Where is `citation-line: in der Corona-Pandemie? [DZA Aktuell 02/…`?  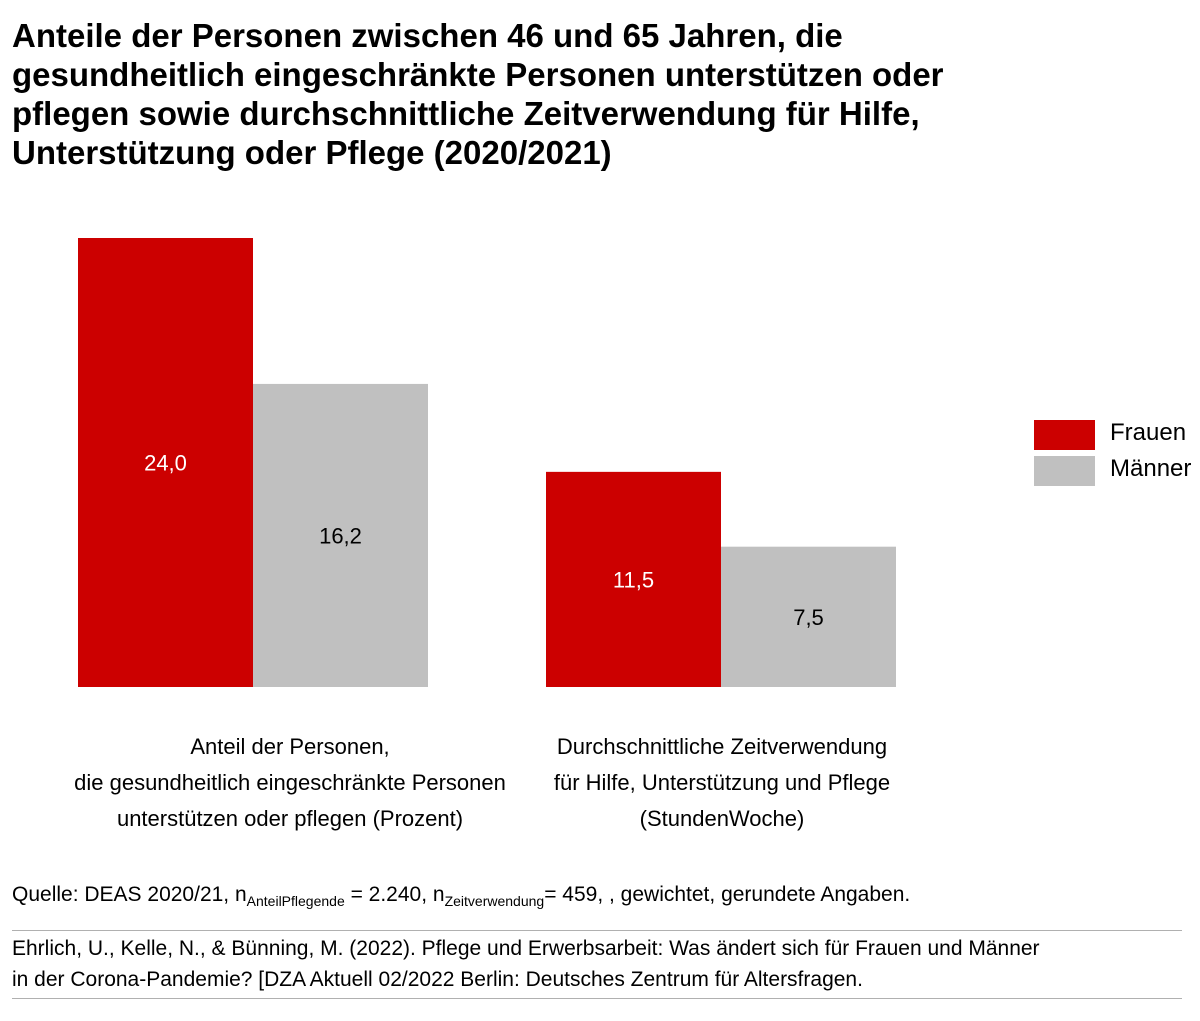 citation-line: in der Corona-Pandemie? [DZA Aktuell 02/… is located at coordinates (437, 979).